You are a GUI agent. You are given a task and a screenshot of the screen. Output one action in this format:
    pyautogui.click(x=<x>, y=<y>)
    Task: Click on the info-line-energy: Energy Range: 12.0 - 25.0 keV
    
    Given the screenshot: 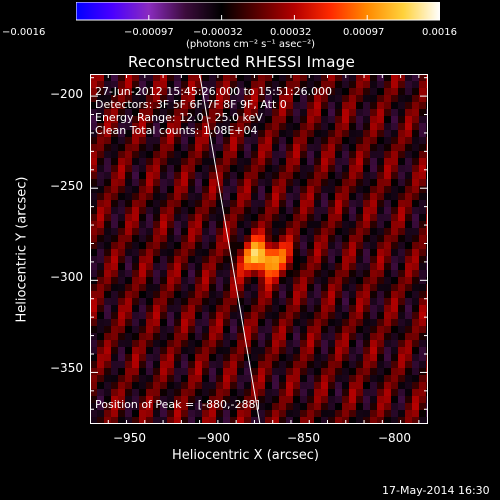 What is the action you would take?
    pyautogui.click(x=179, y=117)
    